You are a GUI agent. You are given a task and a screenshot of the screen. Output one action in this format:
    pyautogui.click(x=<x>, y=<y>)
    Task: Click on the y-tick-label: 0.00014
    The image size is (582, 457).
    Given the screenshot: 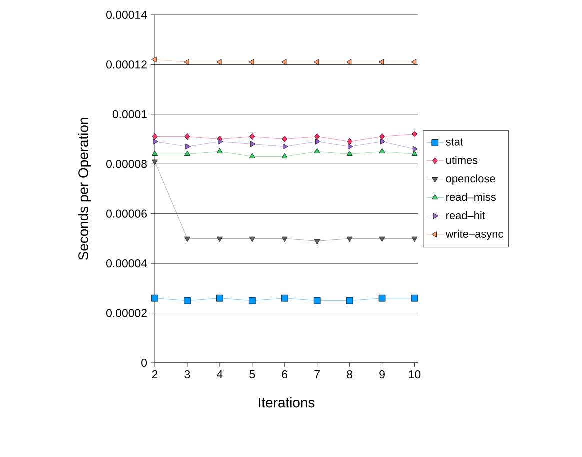 What is the action you would take?
    pyautogui.click(x=127, y=15)
    